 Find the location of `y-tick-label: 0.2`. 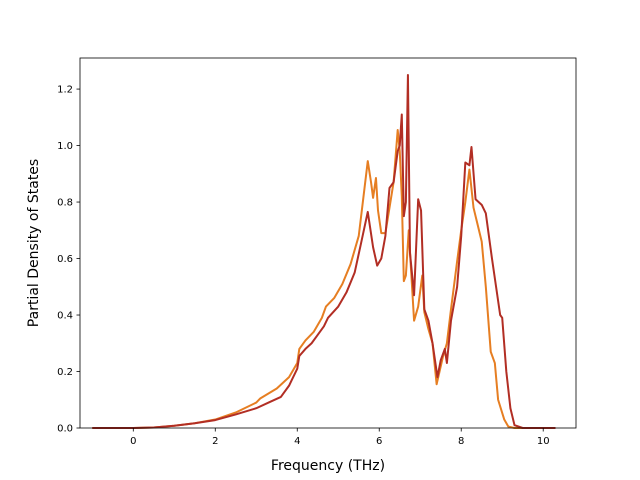

y-tick-label: 0.2 is located at coordinates (65, 372).